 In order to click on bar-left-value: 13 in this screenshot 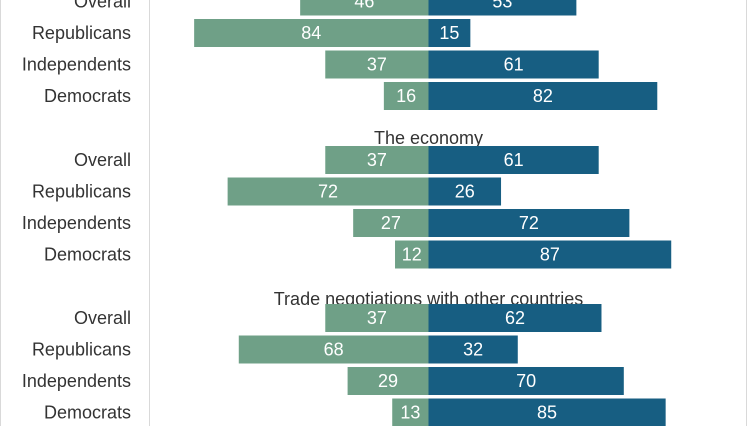, I will do `click(410, 413)`.